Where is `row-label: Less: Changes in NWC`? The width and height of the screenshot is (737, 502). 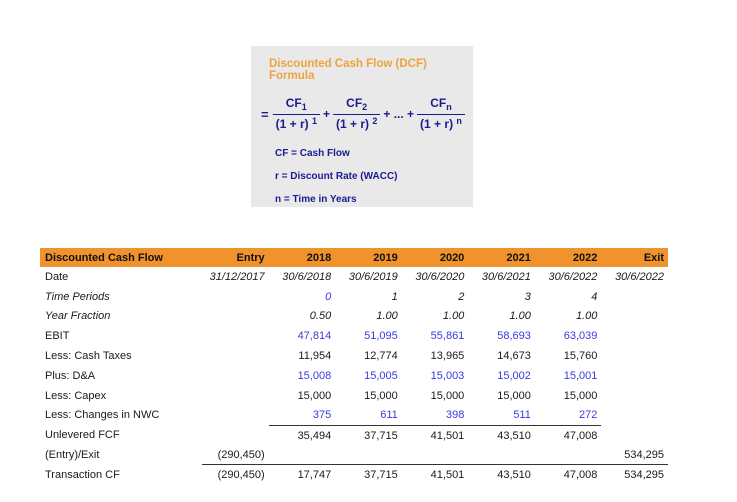
row-label: Less: Changes in NWC is located at coordinates (102, 415).